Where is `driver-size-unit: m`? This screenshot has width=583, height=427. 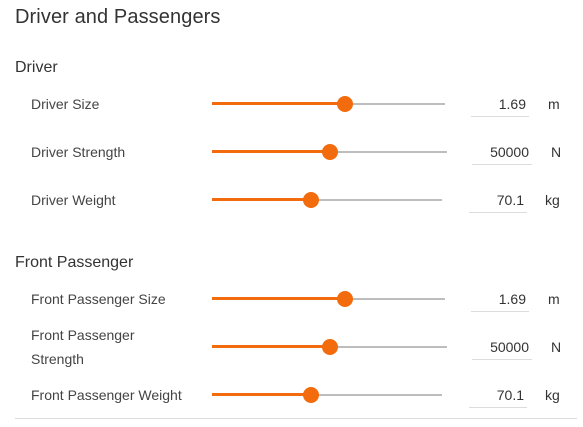
driver-size-unit: m is located at coordinates (554, 104).